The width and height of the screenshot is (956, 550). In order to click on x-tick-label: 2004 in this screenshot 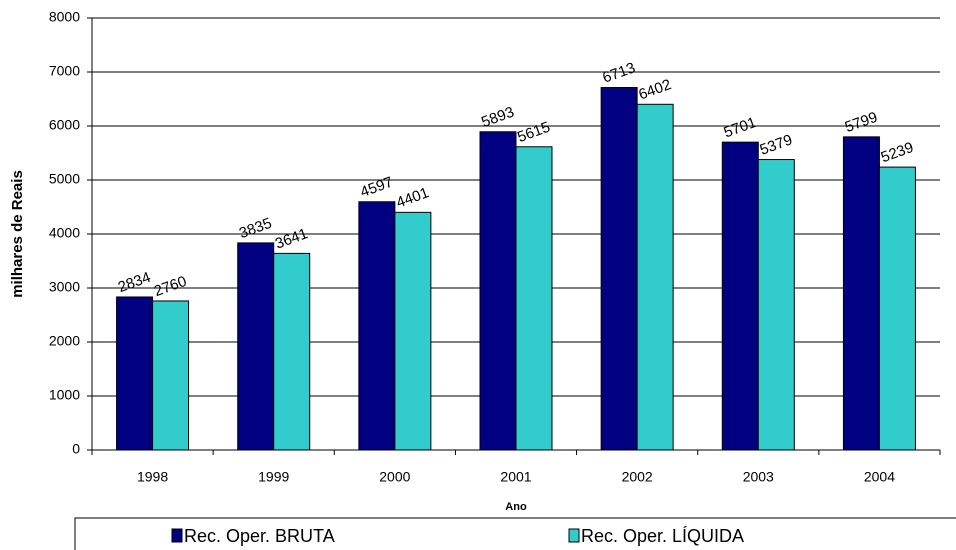, I will do `click(879, 477)`.